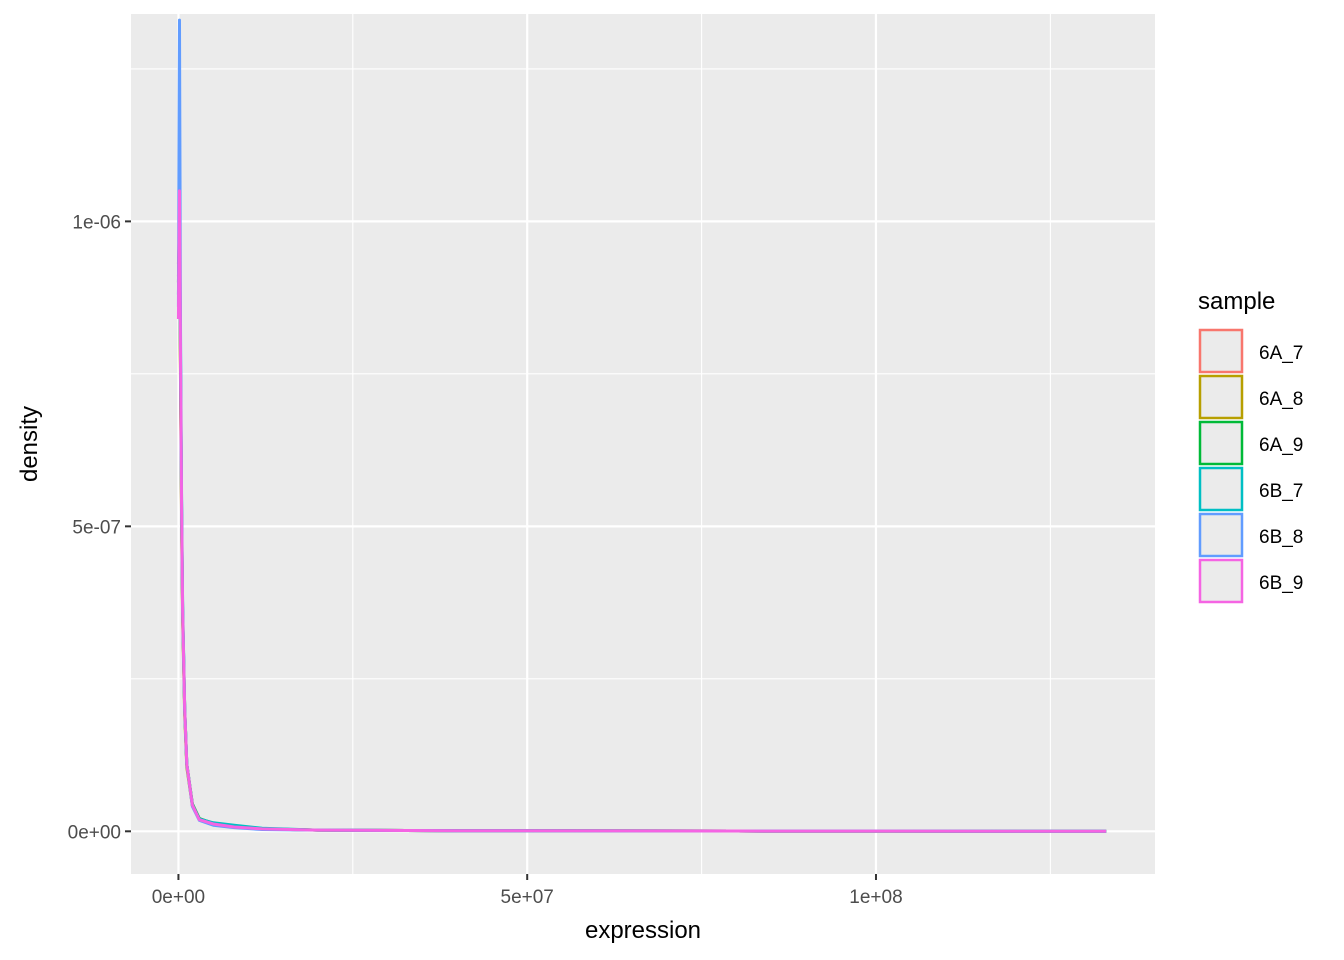 The height and width of the screenshot is (960, 1344). Describe the element at coordinates (1281, 353) in the screenshot. I see `legend-label-6A_7: 6A_7` at that location.